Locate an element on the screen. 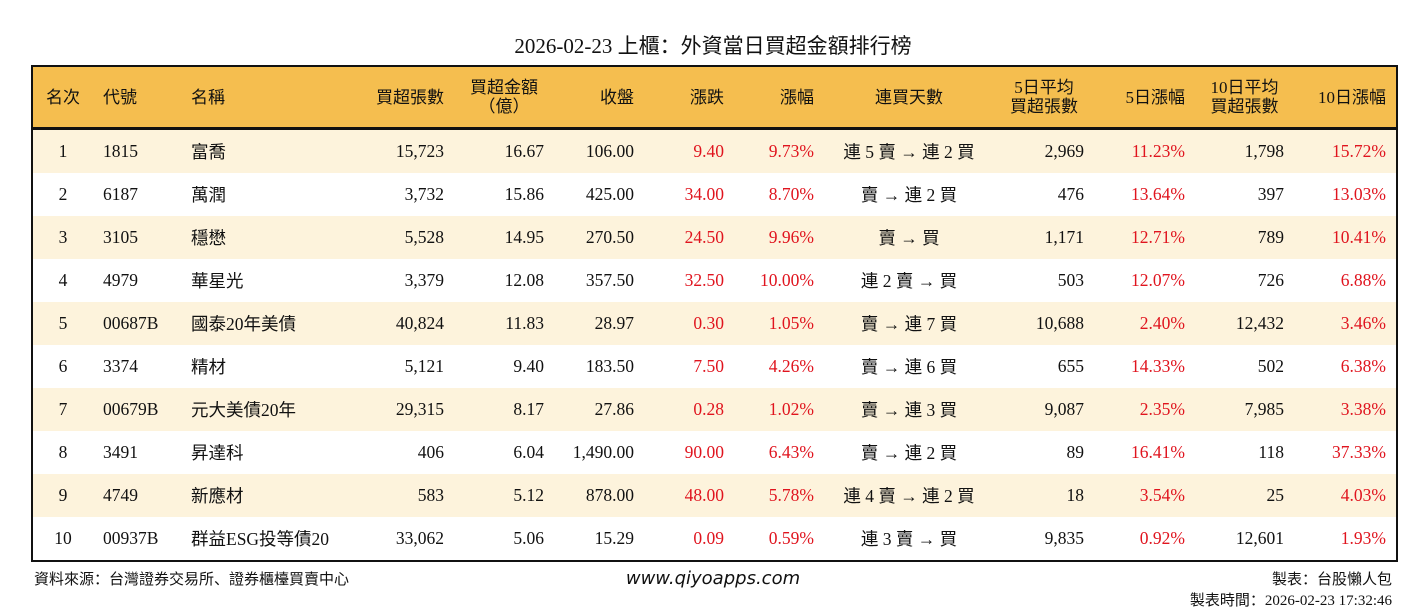 The width and height of the screenshot is (1426, 612). cell-net-buy-lots: 40,824 is located at coordinates (405, 323).